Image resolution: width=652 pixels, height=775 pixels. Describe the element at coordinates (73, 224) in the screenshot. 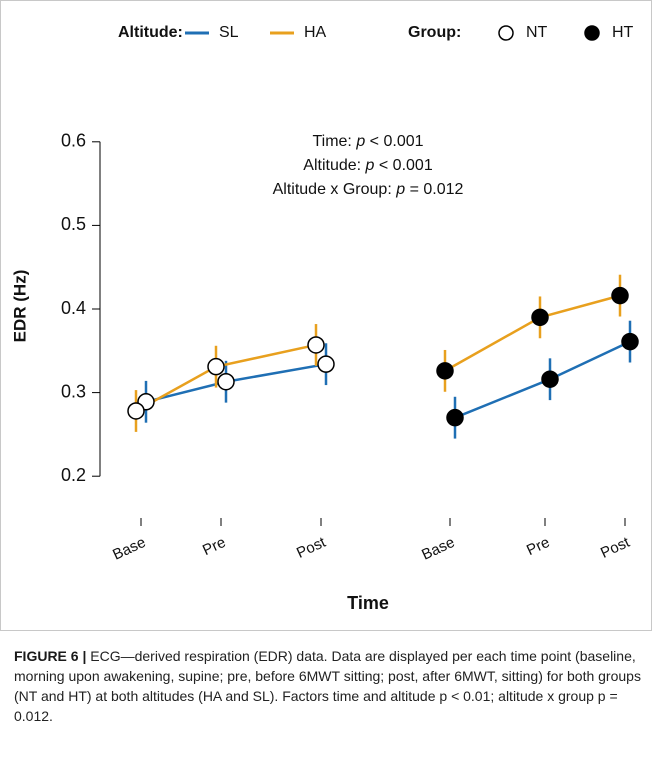

I see `y-tick-label: 0.5` at that location.